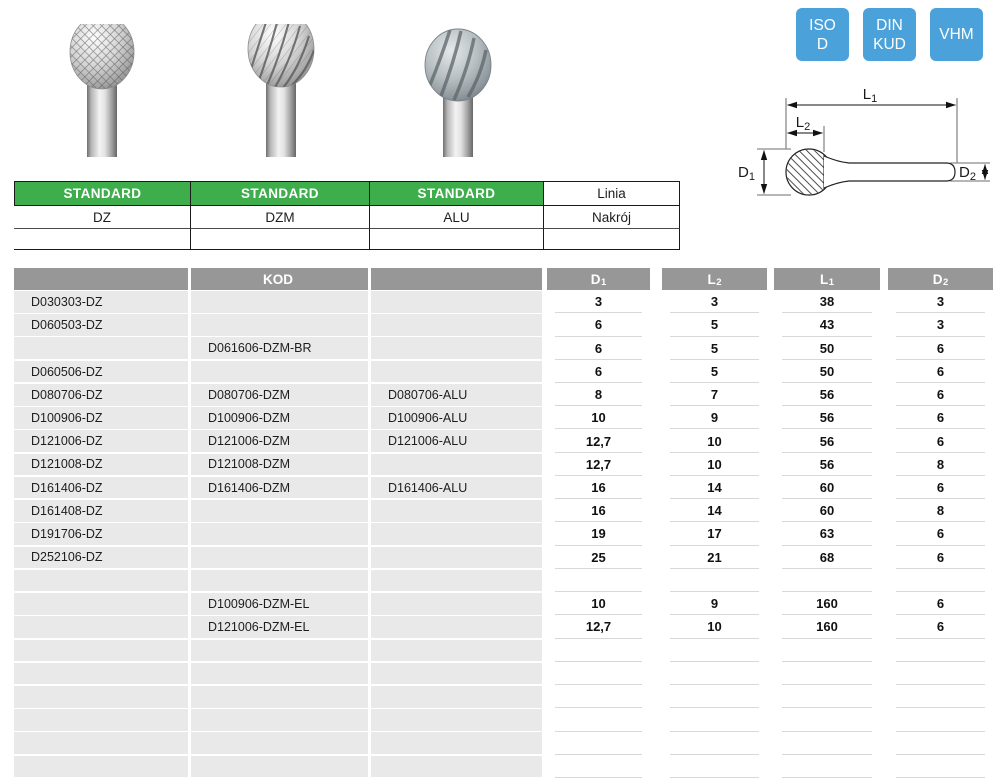  Describe the element at coordinates (102, 90) in the screenshot. I see `photo-burr-dz` at that location.